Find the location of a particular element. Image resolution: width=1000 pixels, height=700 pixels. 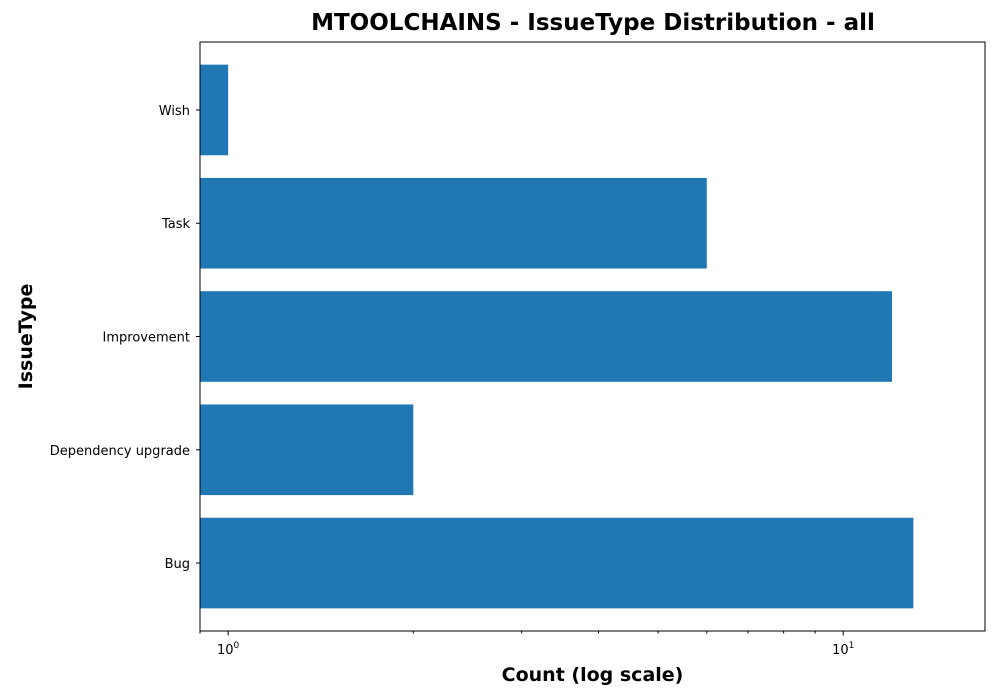

x-tick-label: 100 is located at coordinates (228, 649).